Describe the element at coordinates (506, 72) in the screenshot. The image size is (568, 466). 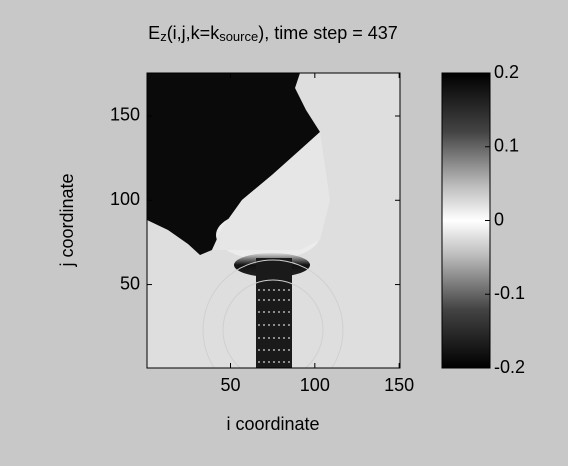
I see `colorbar-tick-label: 0.2` at that location.